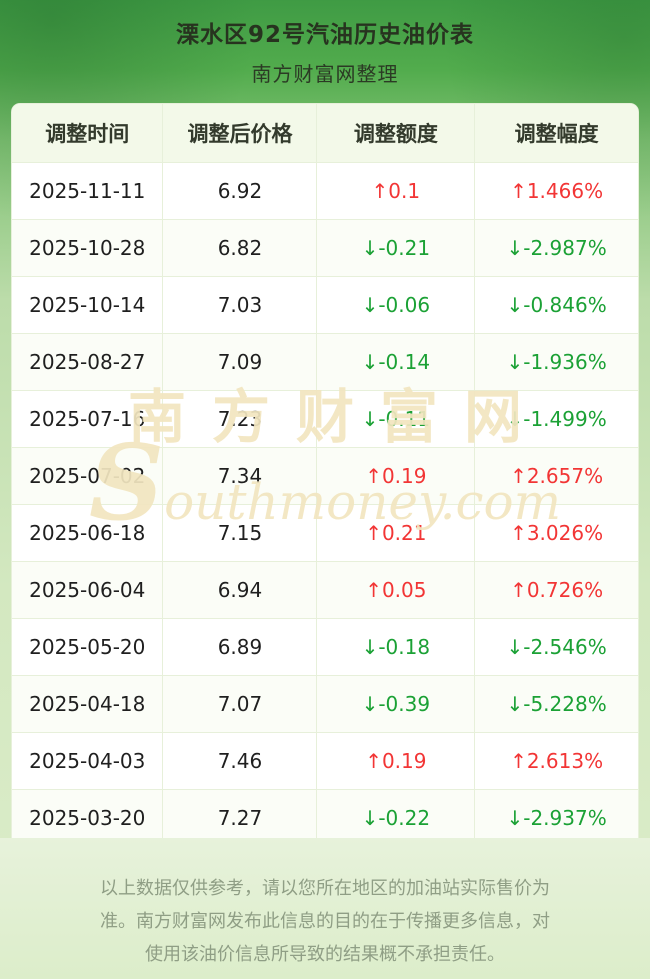 Image resolution: width=650 pixels, height=979 pixels. I want to click on cell-change: ↓-0.06, so click(396, 305).